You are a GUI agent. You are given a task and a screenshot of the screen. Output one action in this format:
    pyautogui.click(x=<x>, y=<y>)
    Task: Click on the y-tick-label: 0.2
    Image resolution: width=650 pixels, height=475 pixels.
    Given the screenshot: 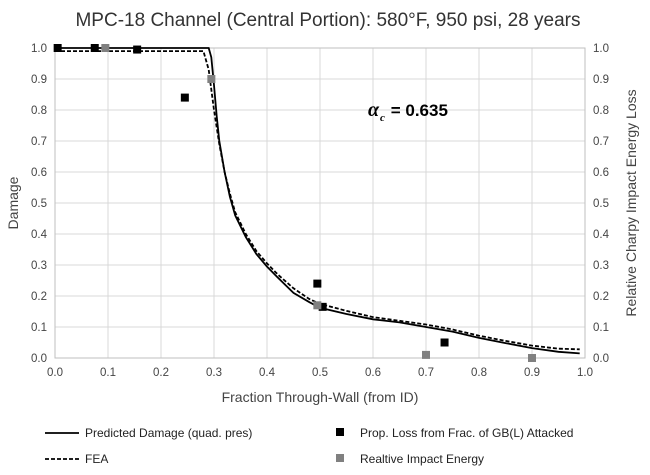 What is the action you would take?
    pyautogui.click(x=39, y=297)
    